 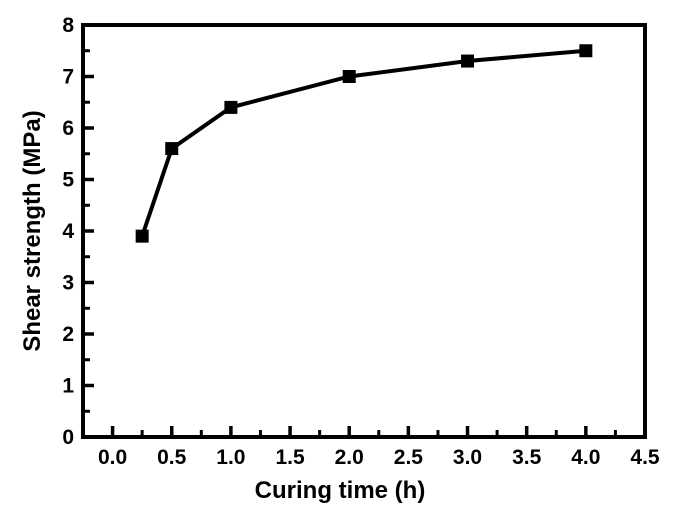 I want to click on y-tick-label: 3, so click(x=68, y=283).